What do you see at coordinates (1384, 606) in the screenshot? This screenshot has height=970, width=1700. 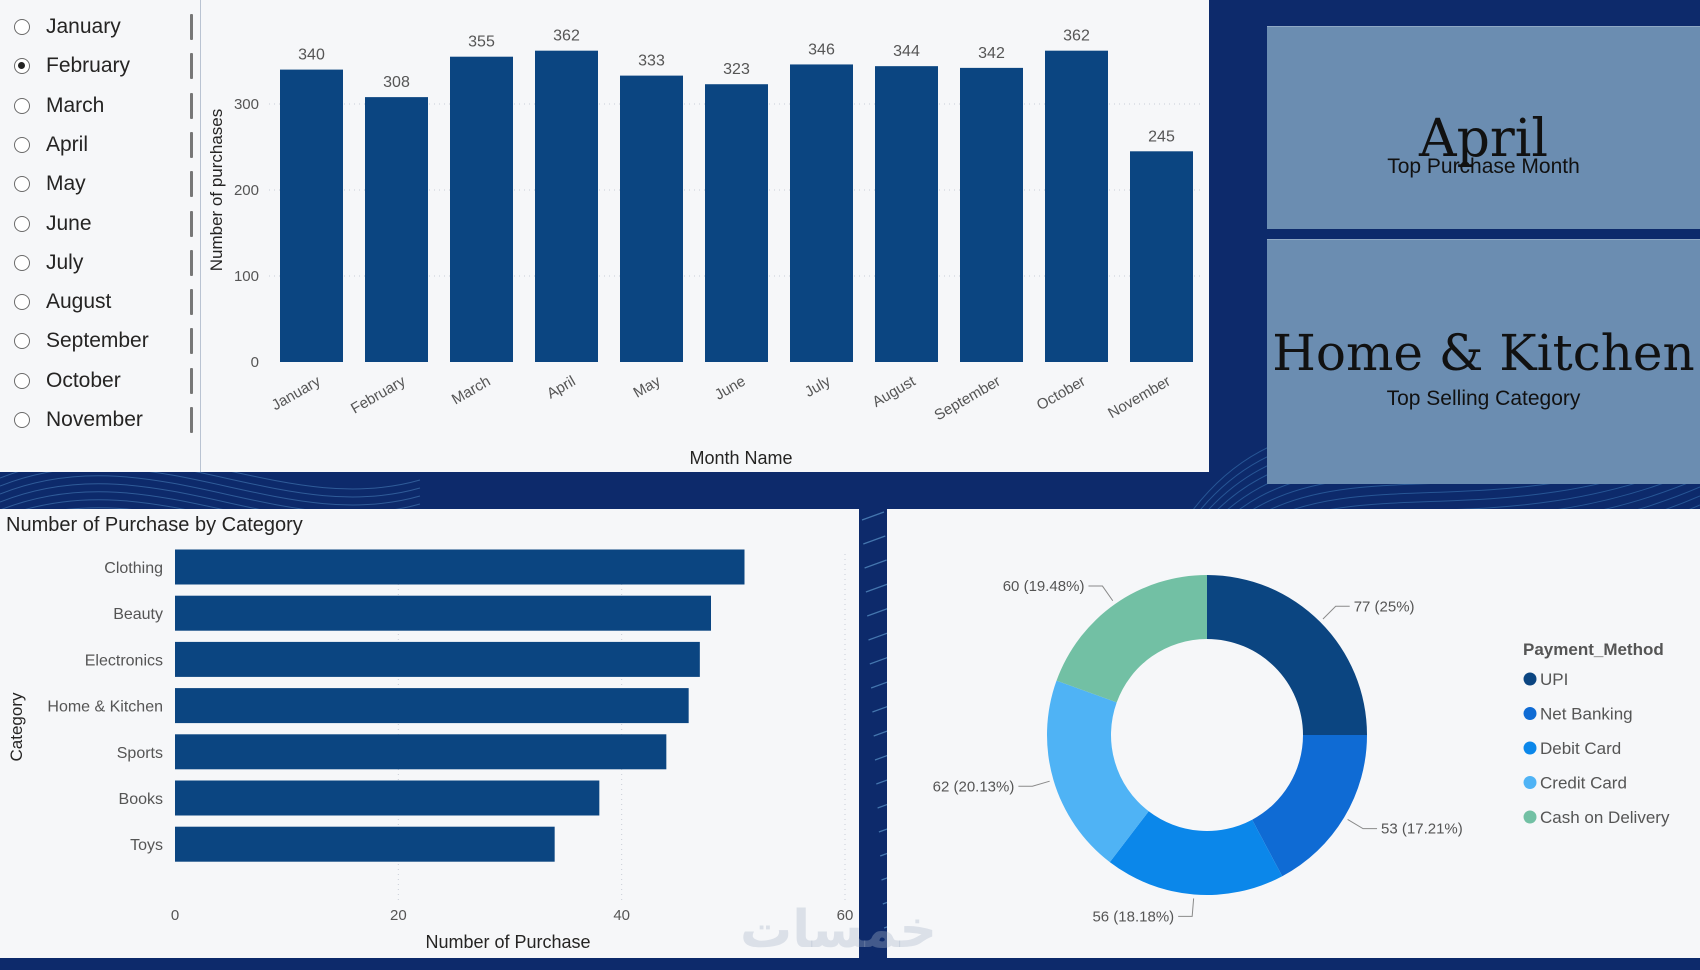 I see `data-label: 77 (25%)` at bounding box center [1384, 606].